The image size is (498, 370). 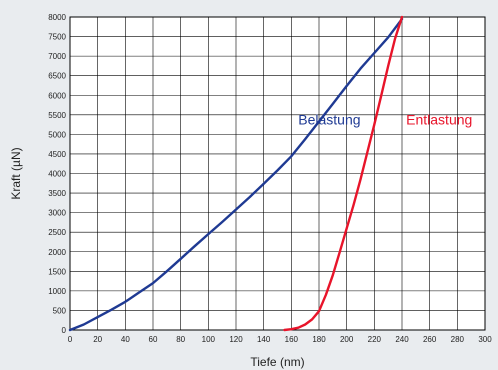 I want to click on y-tick-label: 7000, so click(x=57, y=56).